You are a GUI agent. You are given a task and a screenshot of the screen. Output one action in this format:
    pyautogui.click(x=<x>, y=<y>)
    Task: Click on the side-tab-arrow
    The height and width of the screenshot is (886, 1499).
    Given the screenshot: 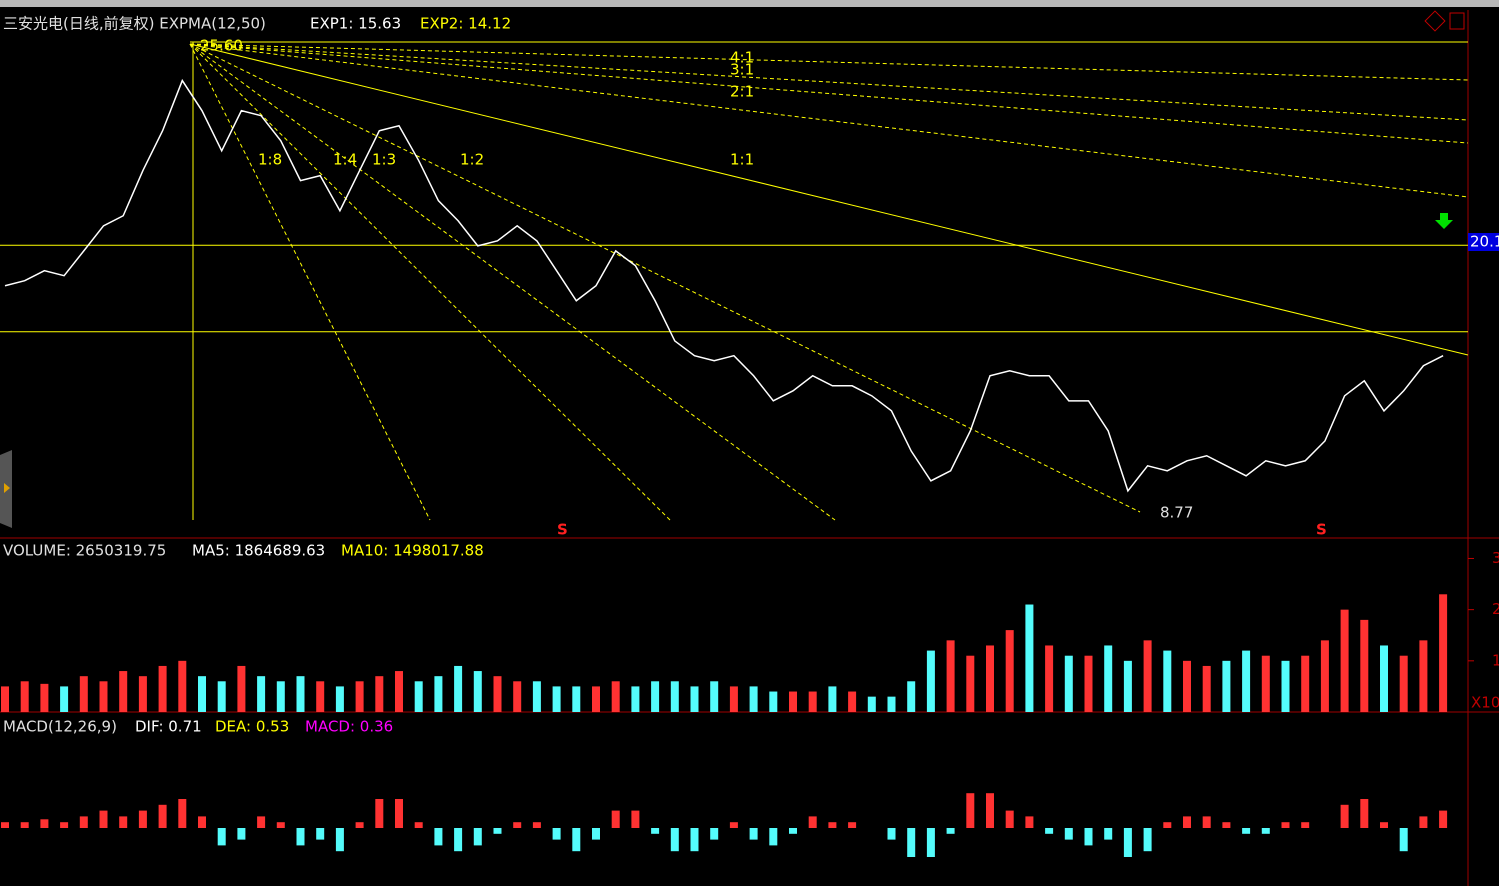 What is the action you would take?
    pyautogui.click(x=7, y=488)
    